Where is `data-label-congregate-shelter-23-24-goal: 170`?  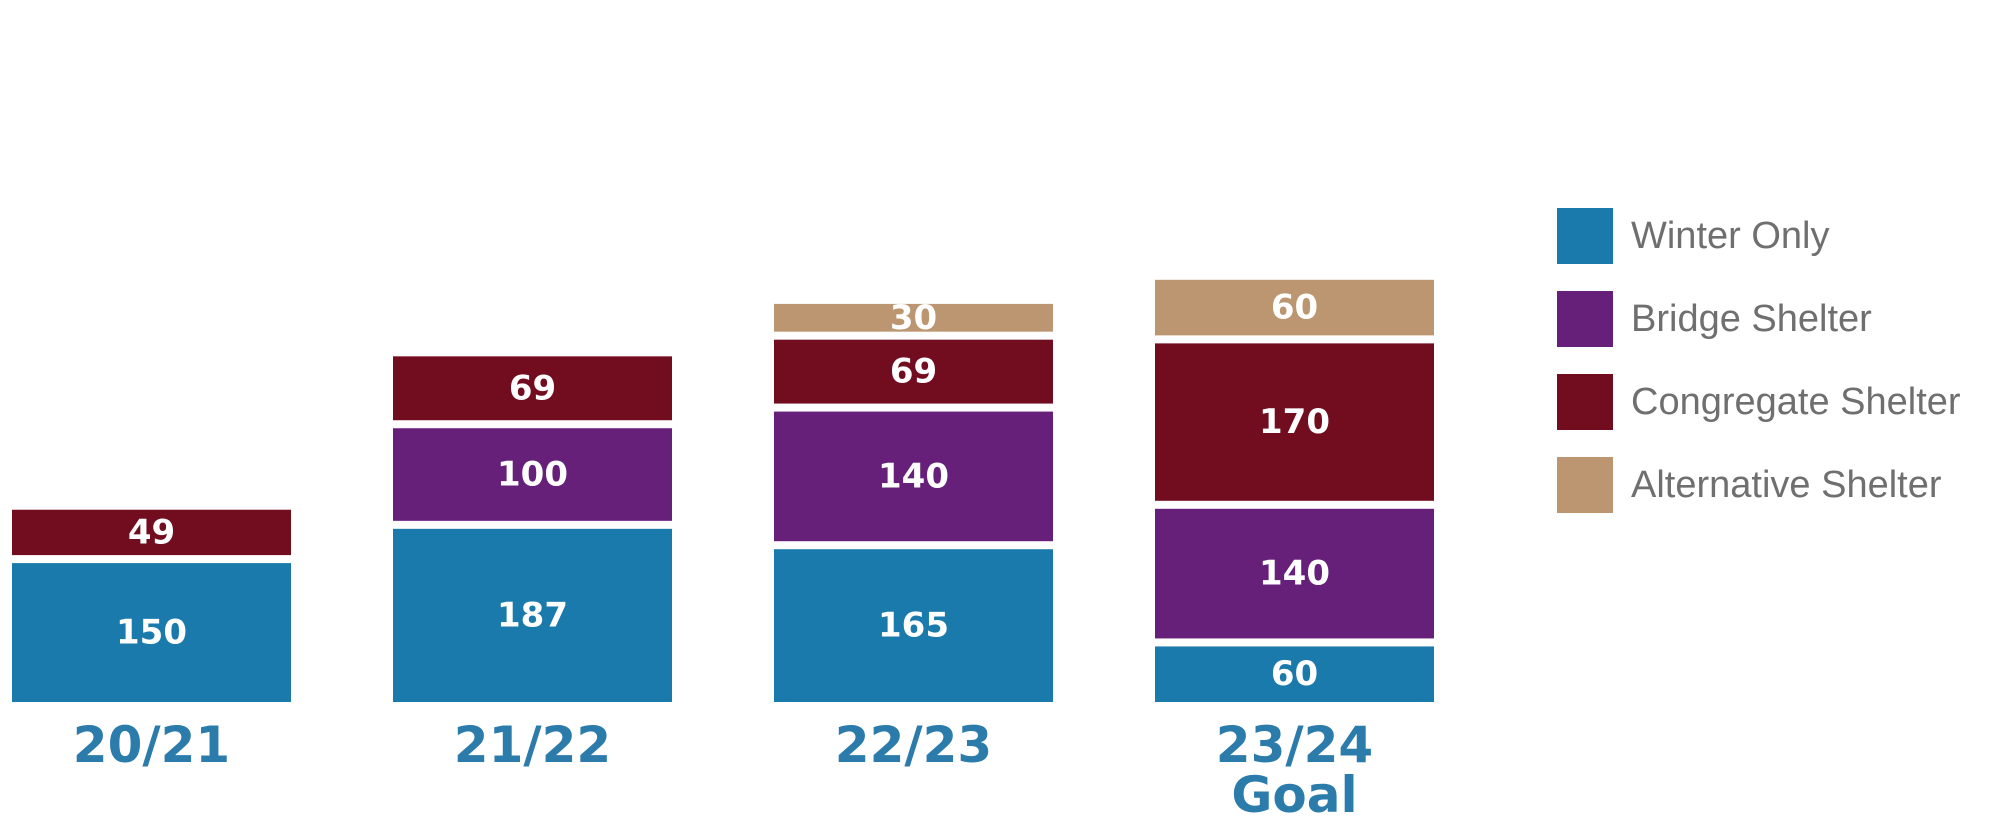
data-label-congregate-shelter-23-24-goal: 170 is located at coordinates (1294, 422).